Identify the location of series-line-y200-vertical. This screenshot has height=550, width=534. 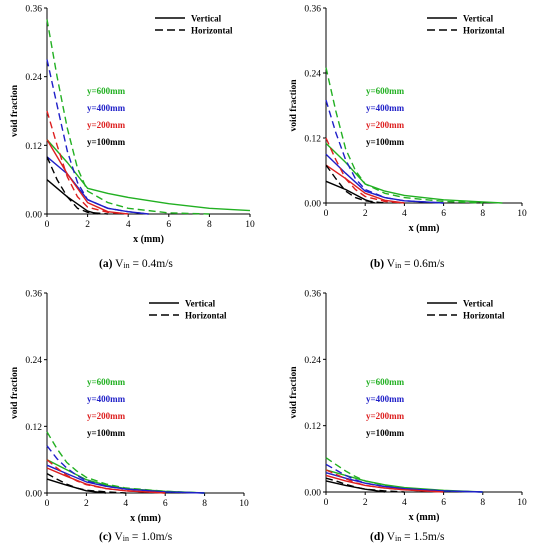
(87, 177).